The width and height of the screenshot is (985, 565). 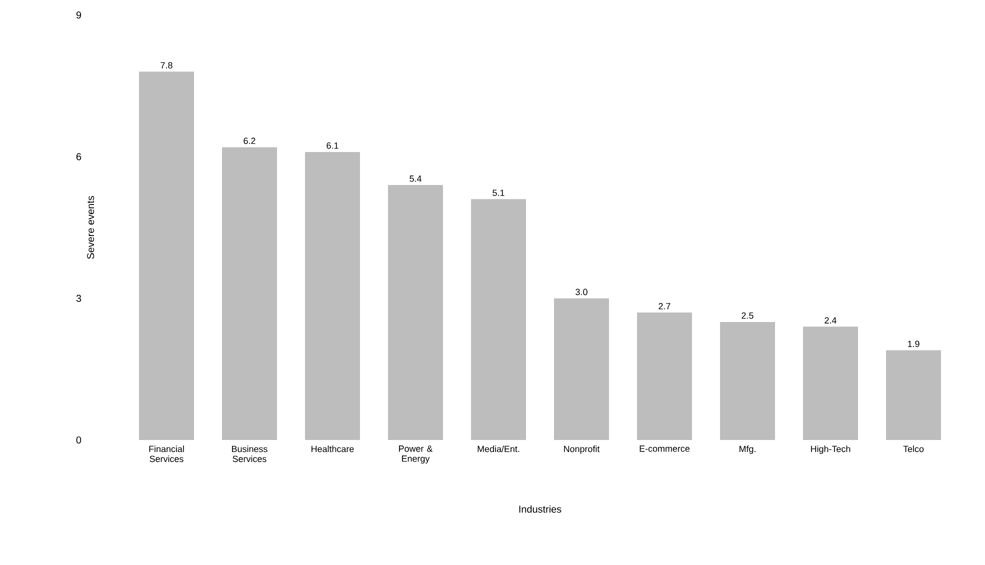 I want to click on y-tick-label: 3, so click(x=79, y=298).